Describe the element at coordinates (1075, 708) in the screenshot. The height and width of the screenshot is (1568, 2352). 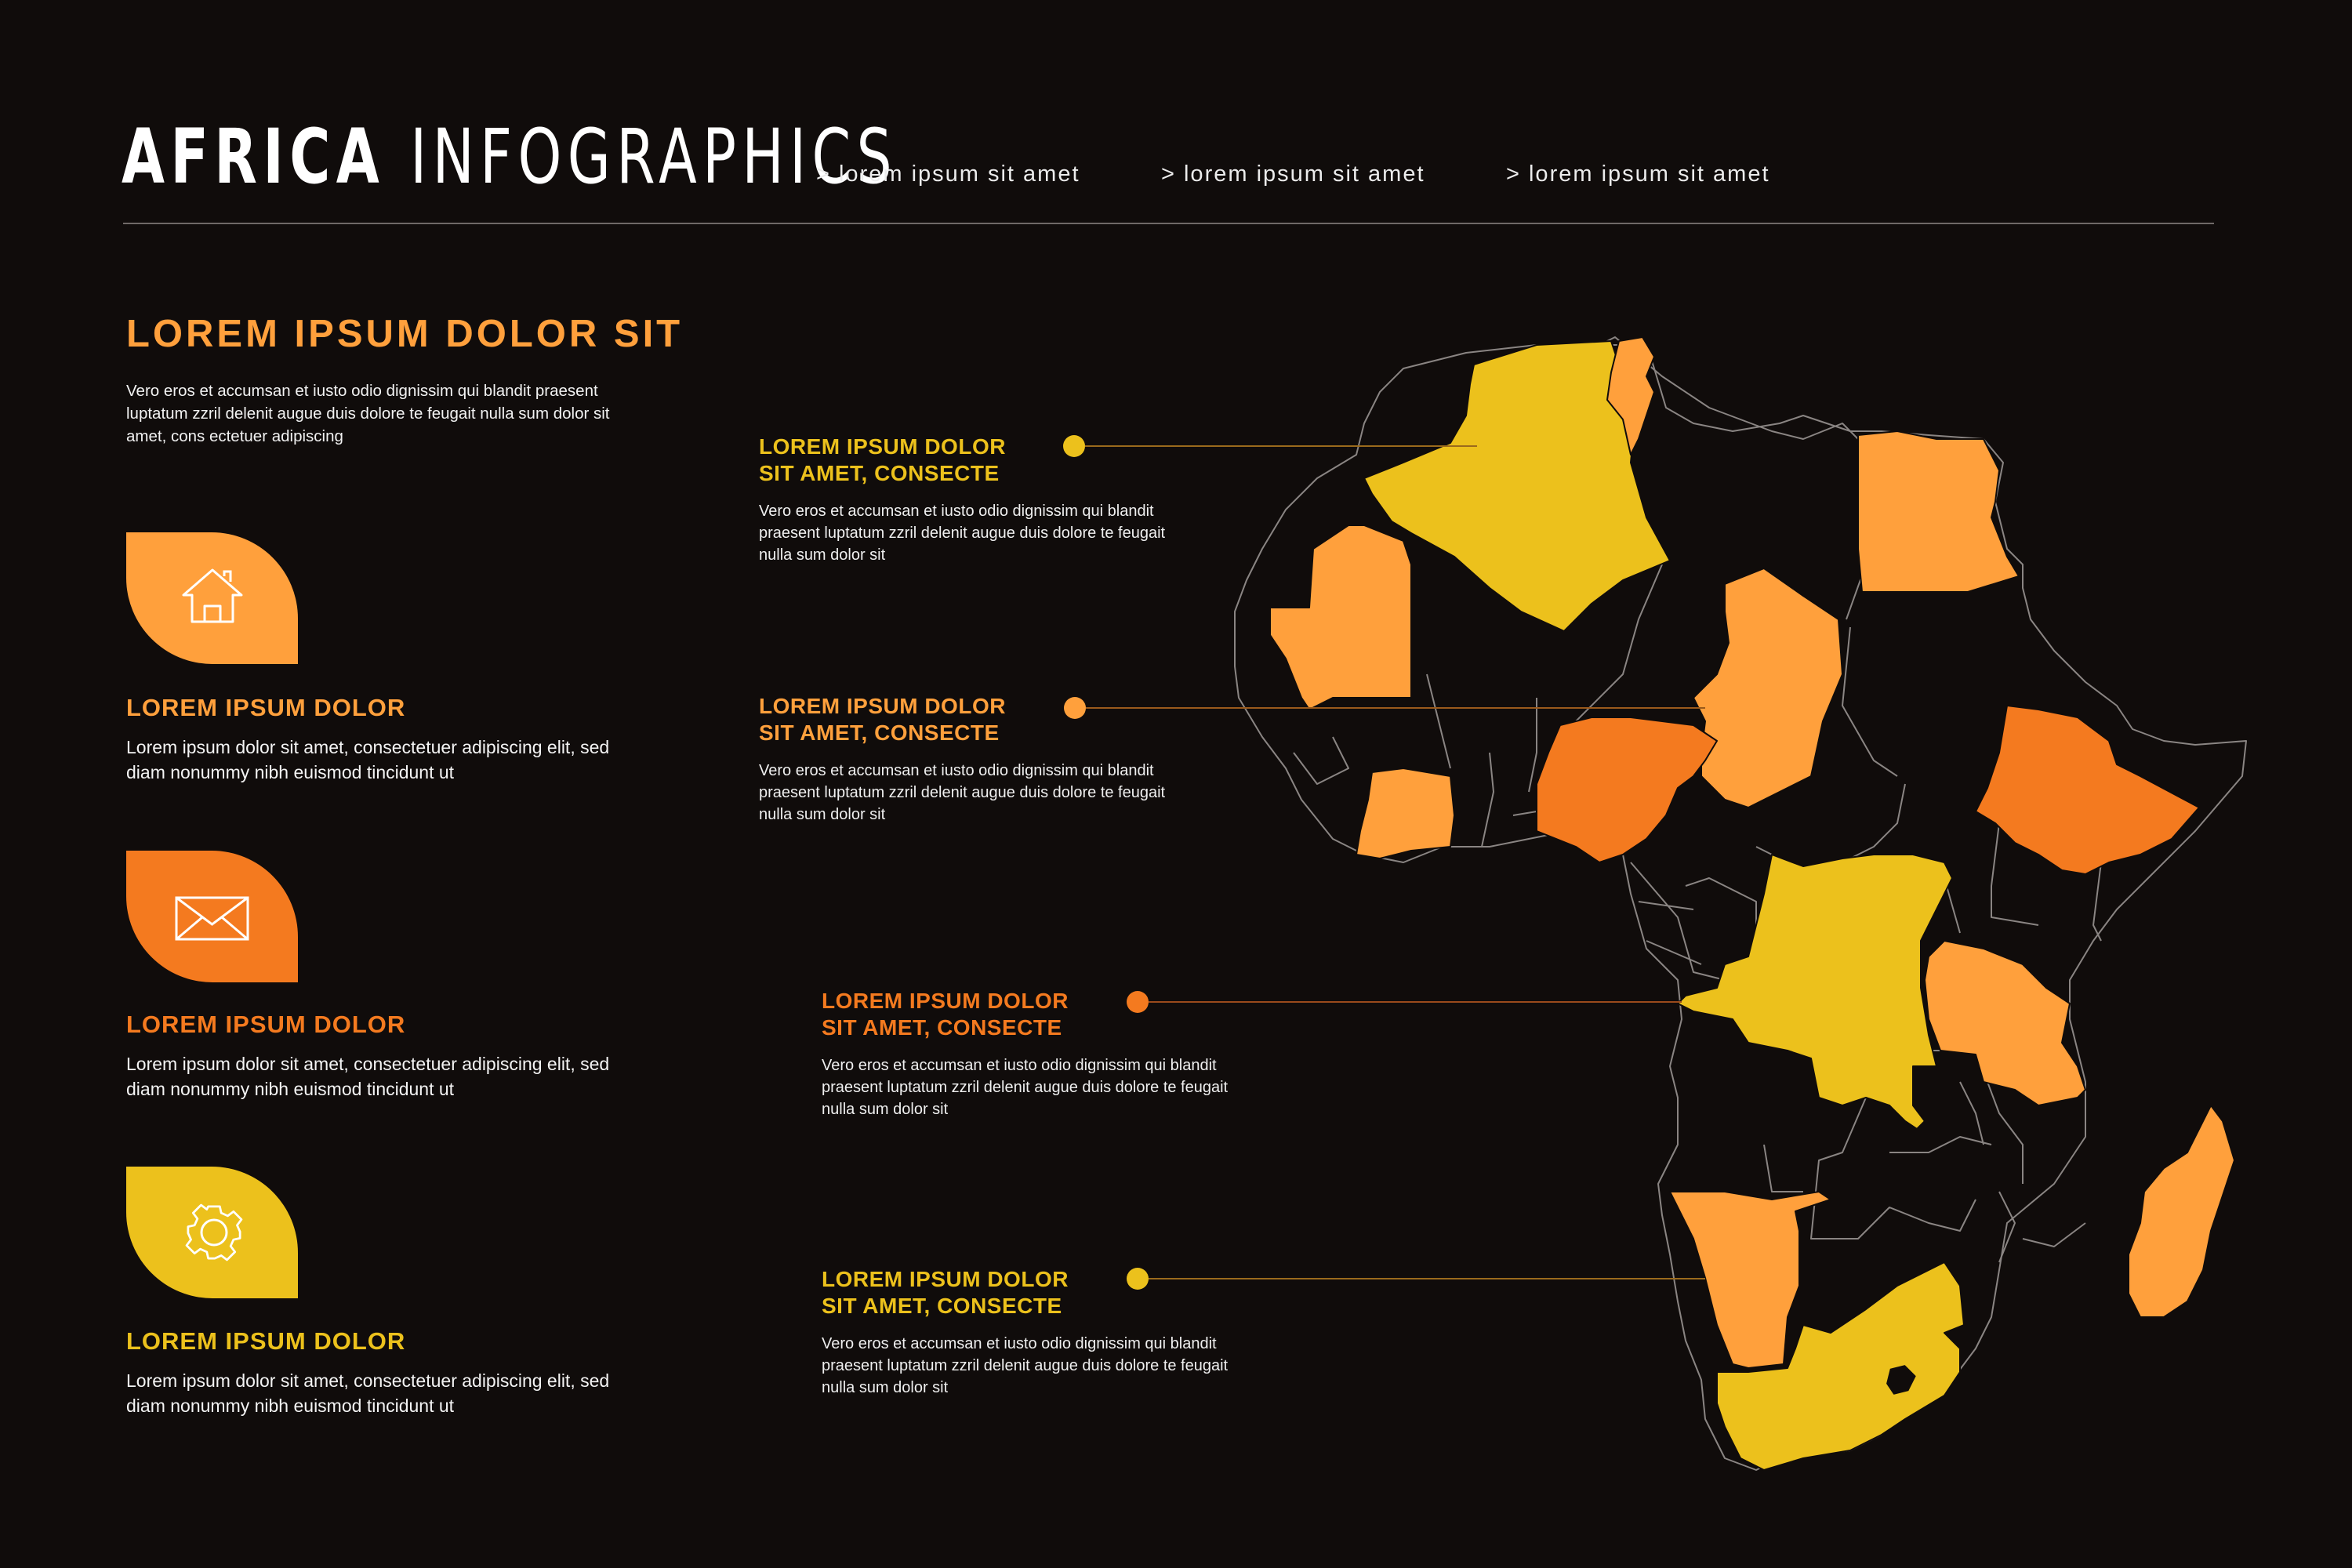
I see `callout-2-marker` at that location.